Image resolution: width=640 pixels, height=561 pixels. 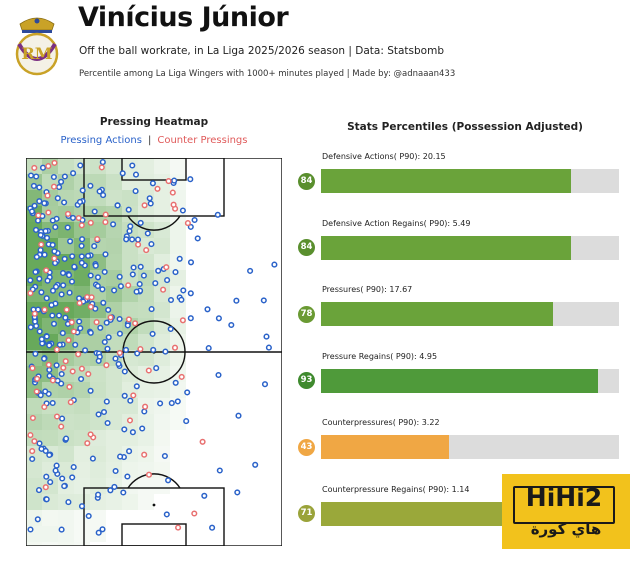 I want to click on bottom-penalty-box, so click(x=154, y=516).